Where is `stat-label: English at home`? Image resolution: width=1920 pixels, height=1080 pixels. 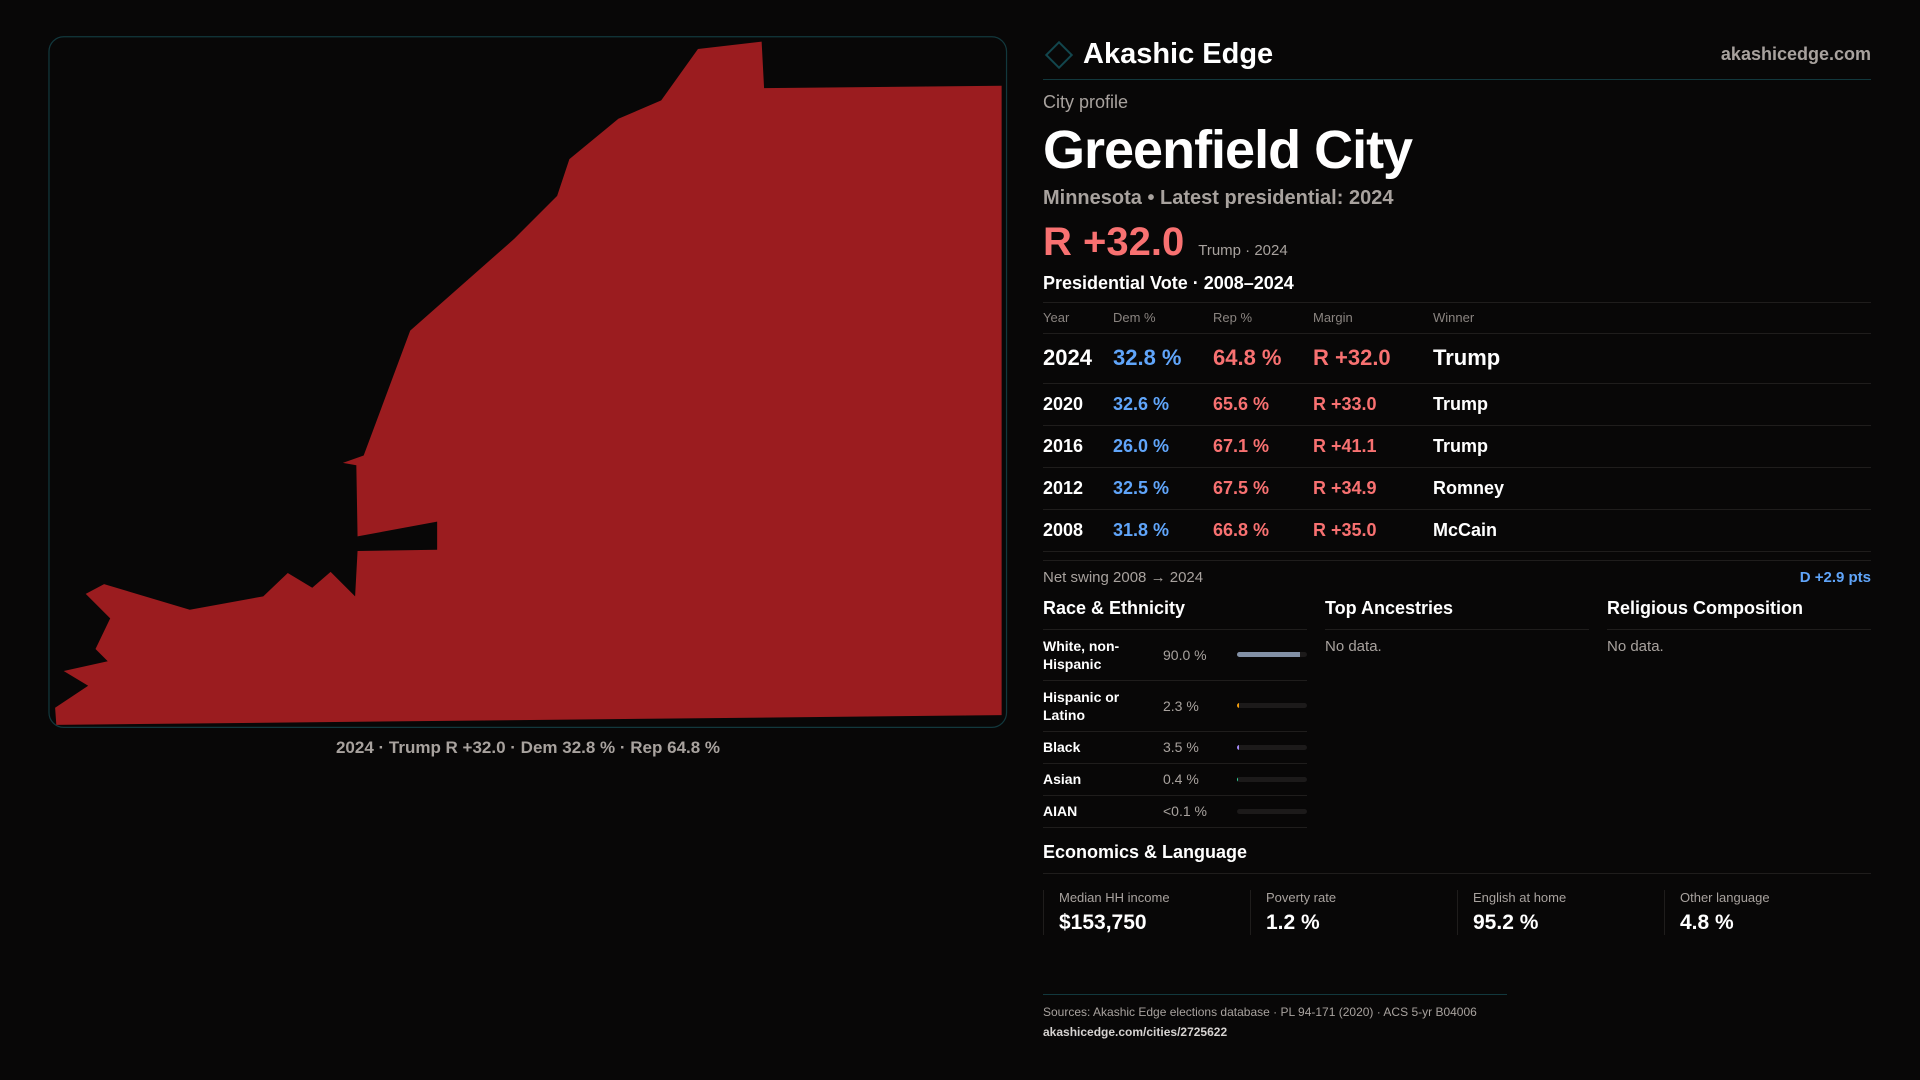 stat-label: English at home is located at coordinates (1520, 897).